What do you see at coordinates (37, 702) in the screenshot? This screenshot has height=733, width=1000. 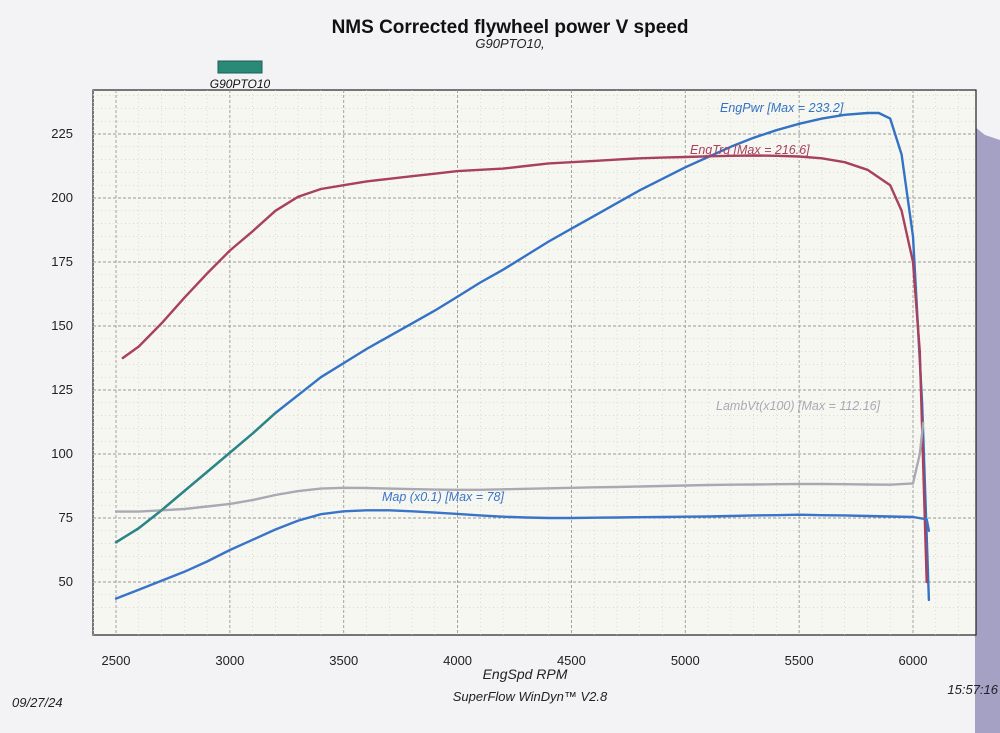 I see `footer-date: 09/27/24` at bounding box center [37, 702].